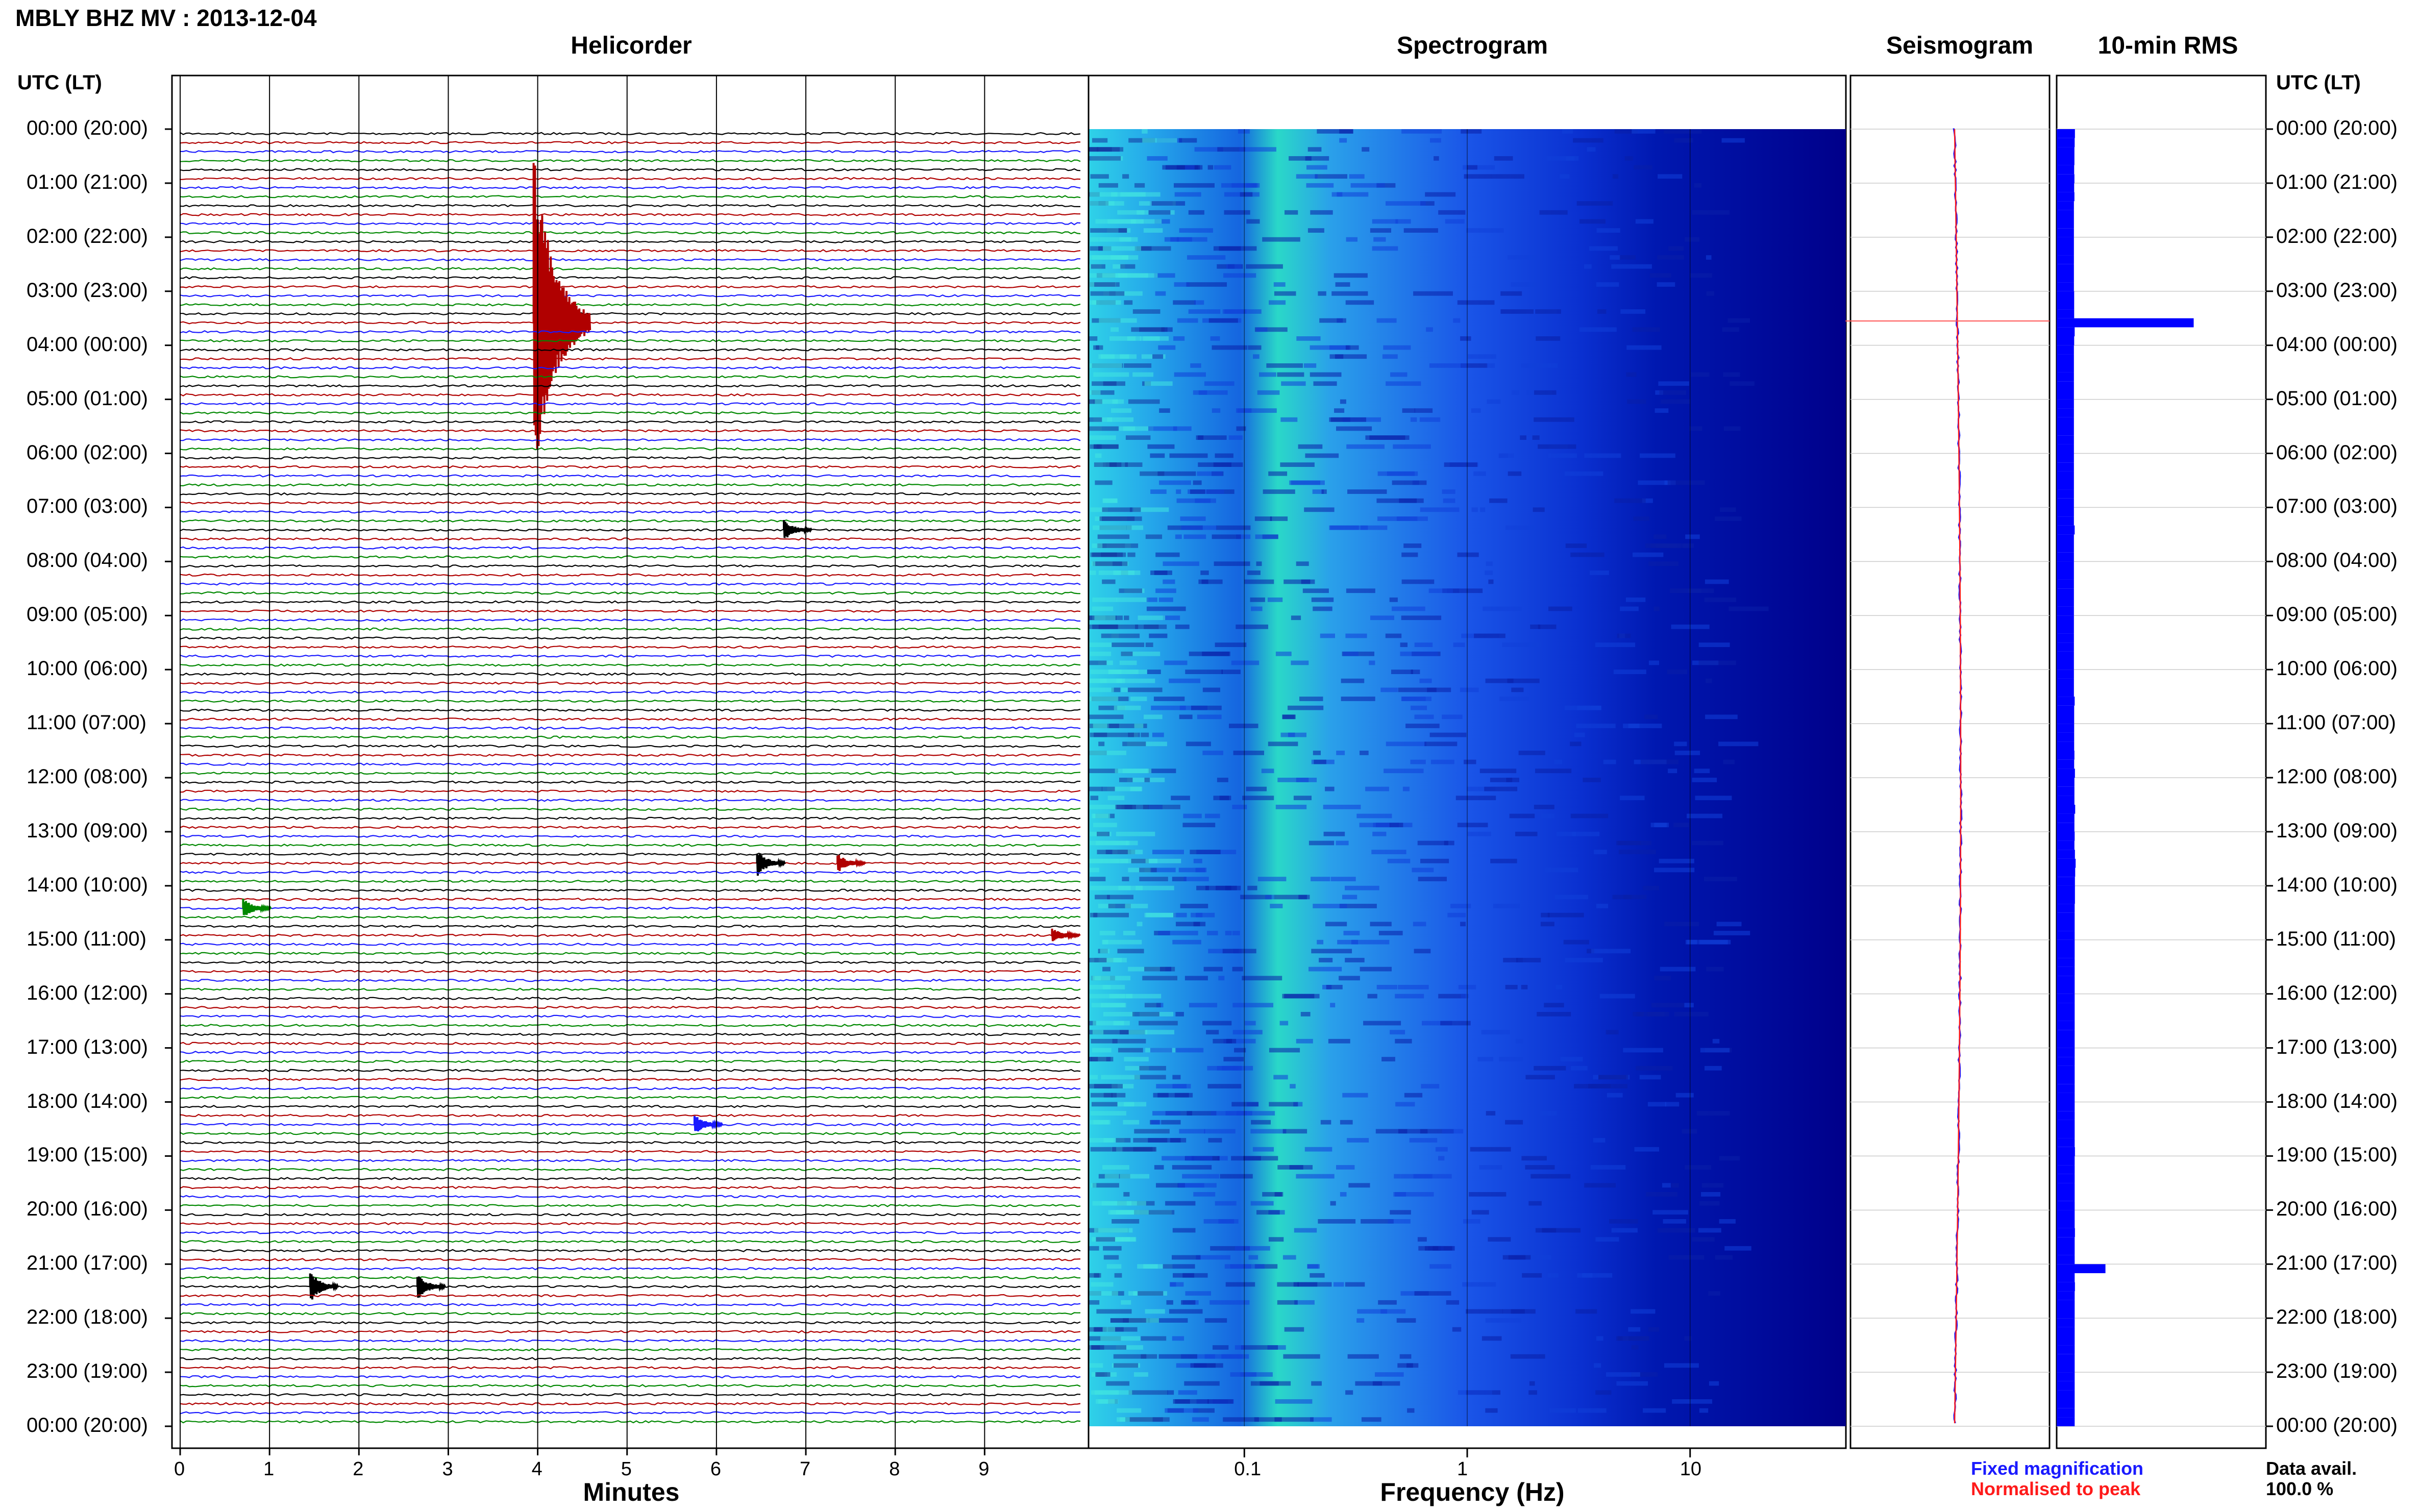  What do you see at coordinates (2337, 128) in the screenshot?
I see `time-label-right: 00:00 (20:00)` at bounding box center [2337, 128].